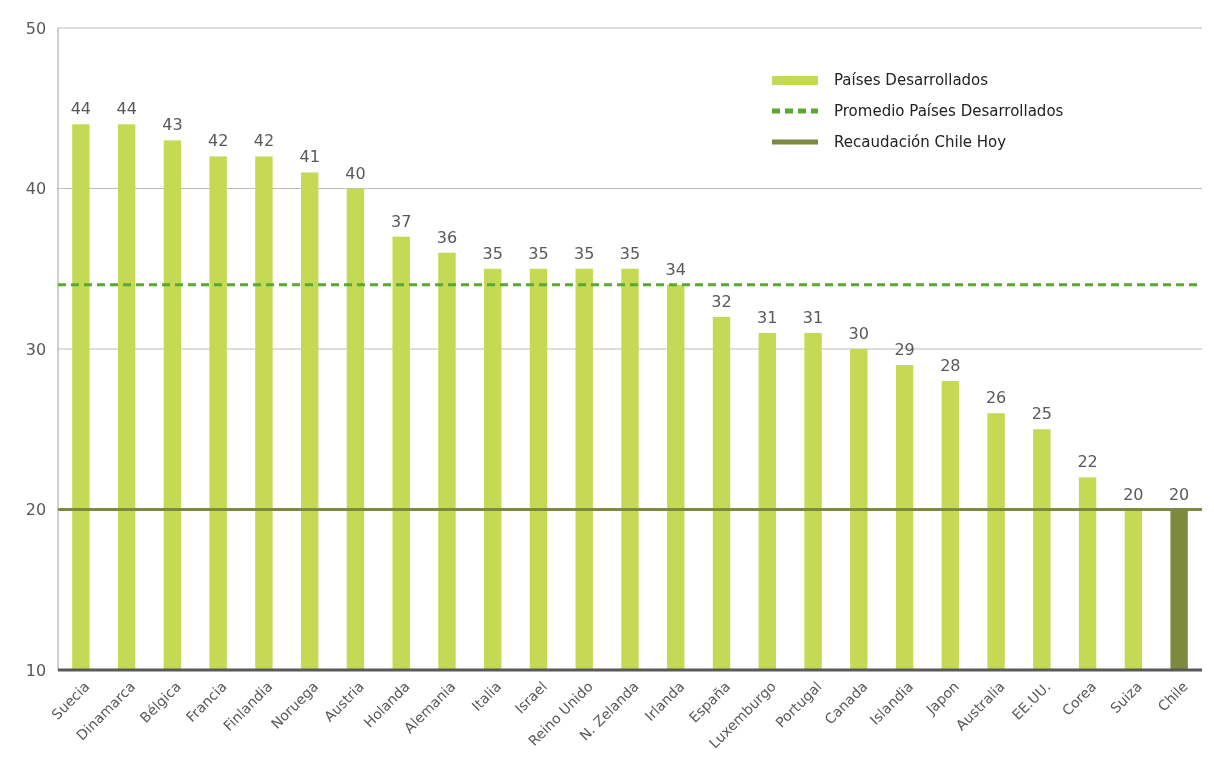 This screenshot has height=763, width=1214. I want to click on data-label: 28, so click(950, 366).